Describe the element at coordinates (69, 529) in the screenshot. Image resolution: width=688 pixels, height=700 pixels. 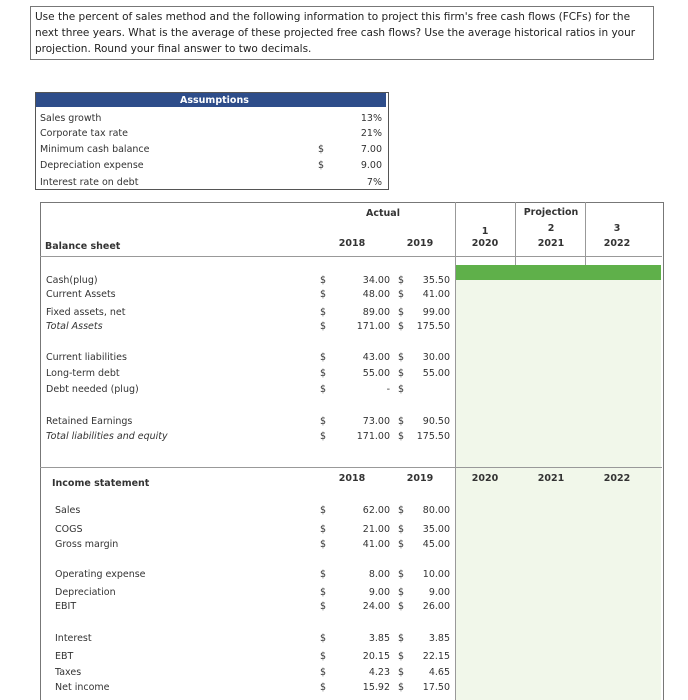
I see `row-label: COGS` at that location.